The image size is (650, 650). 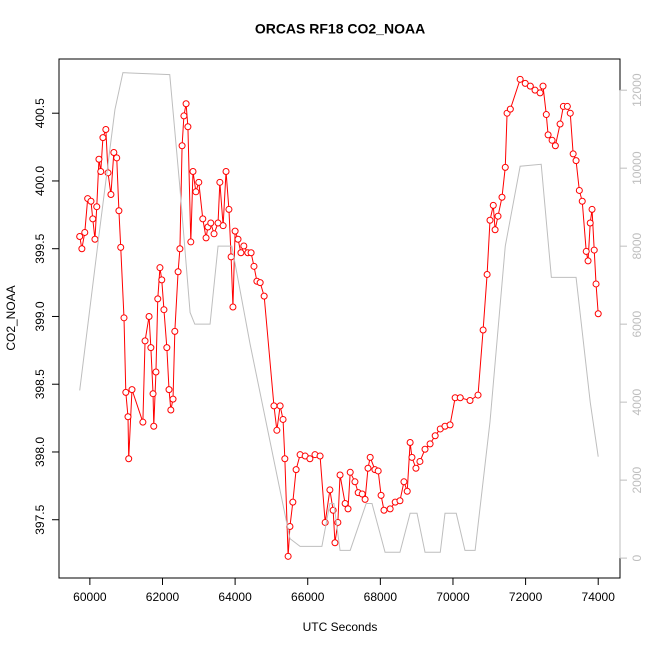 I want to click on y-tick-label: 400.5, so click(x=40, y=113).